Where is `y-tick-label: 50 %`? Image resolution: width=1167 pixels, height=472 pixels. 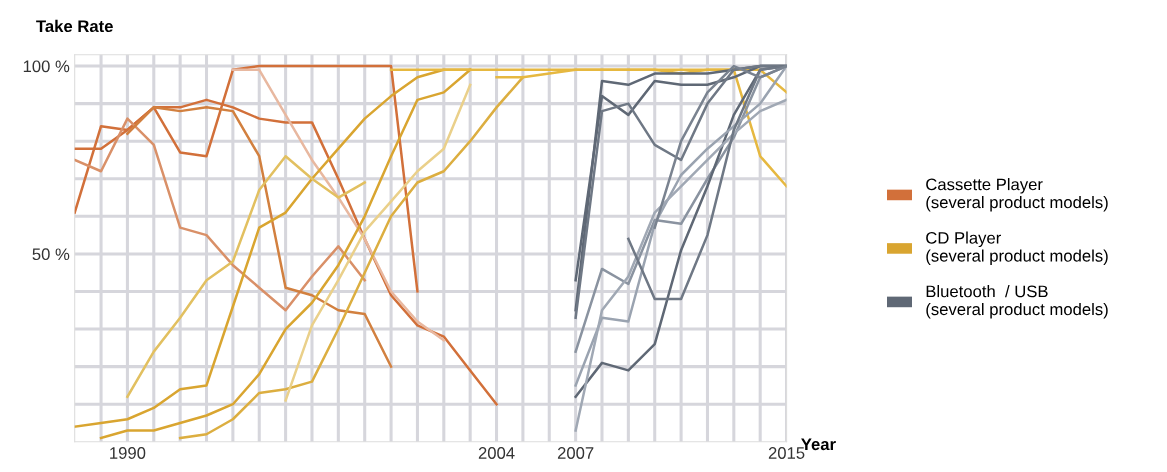 y-tick-label: 50 % is located at coordinates (51, 254).